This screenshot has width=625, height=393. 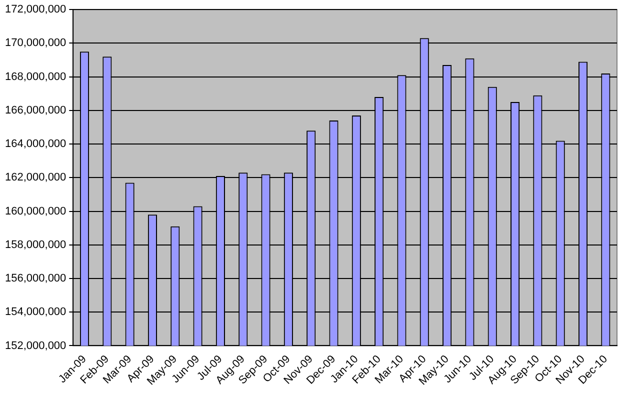 What do you see at coordinates (35, 110) in the screenshot?
I see `y-tick-label: 166,000,000` at bounding box center [35, 110].